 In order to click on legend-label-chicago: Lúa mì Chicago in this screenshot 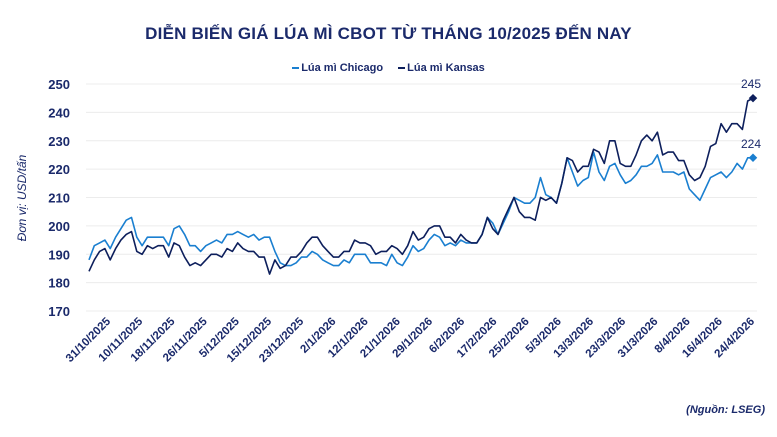, I will do `click(342, 68)`.